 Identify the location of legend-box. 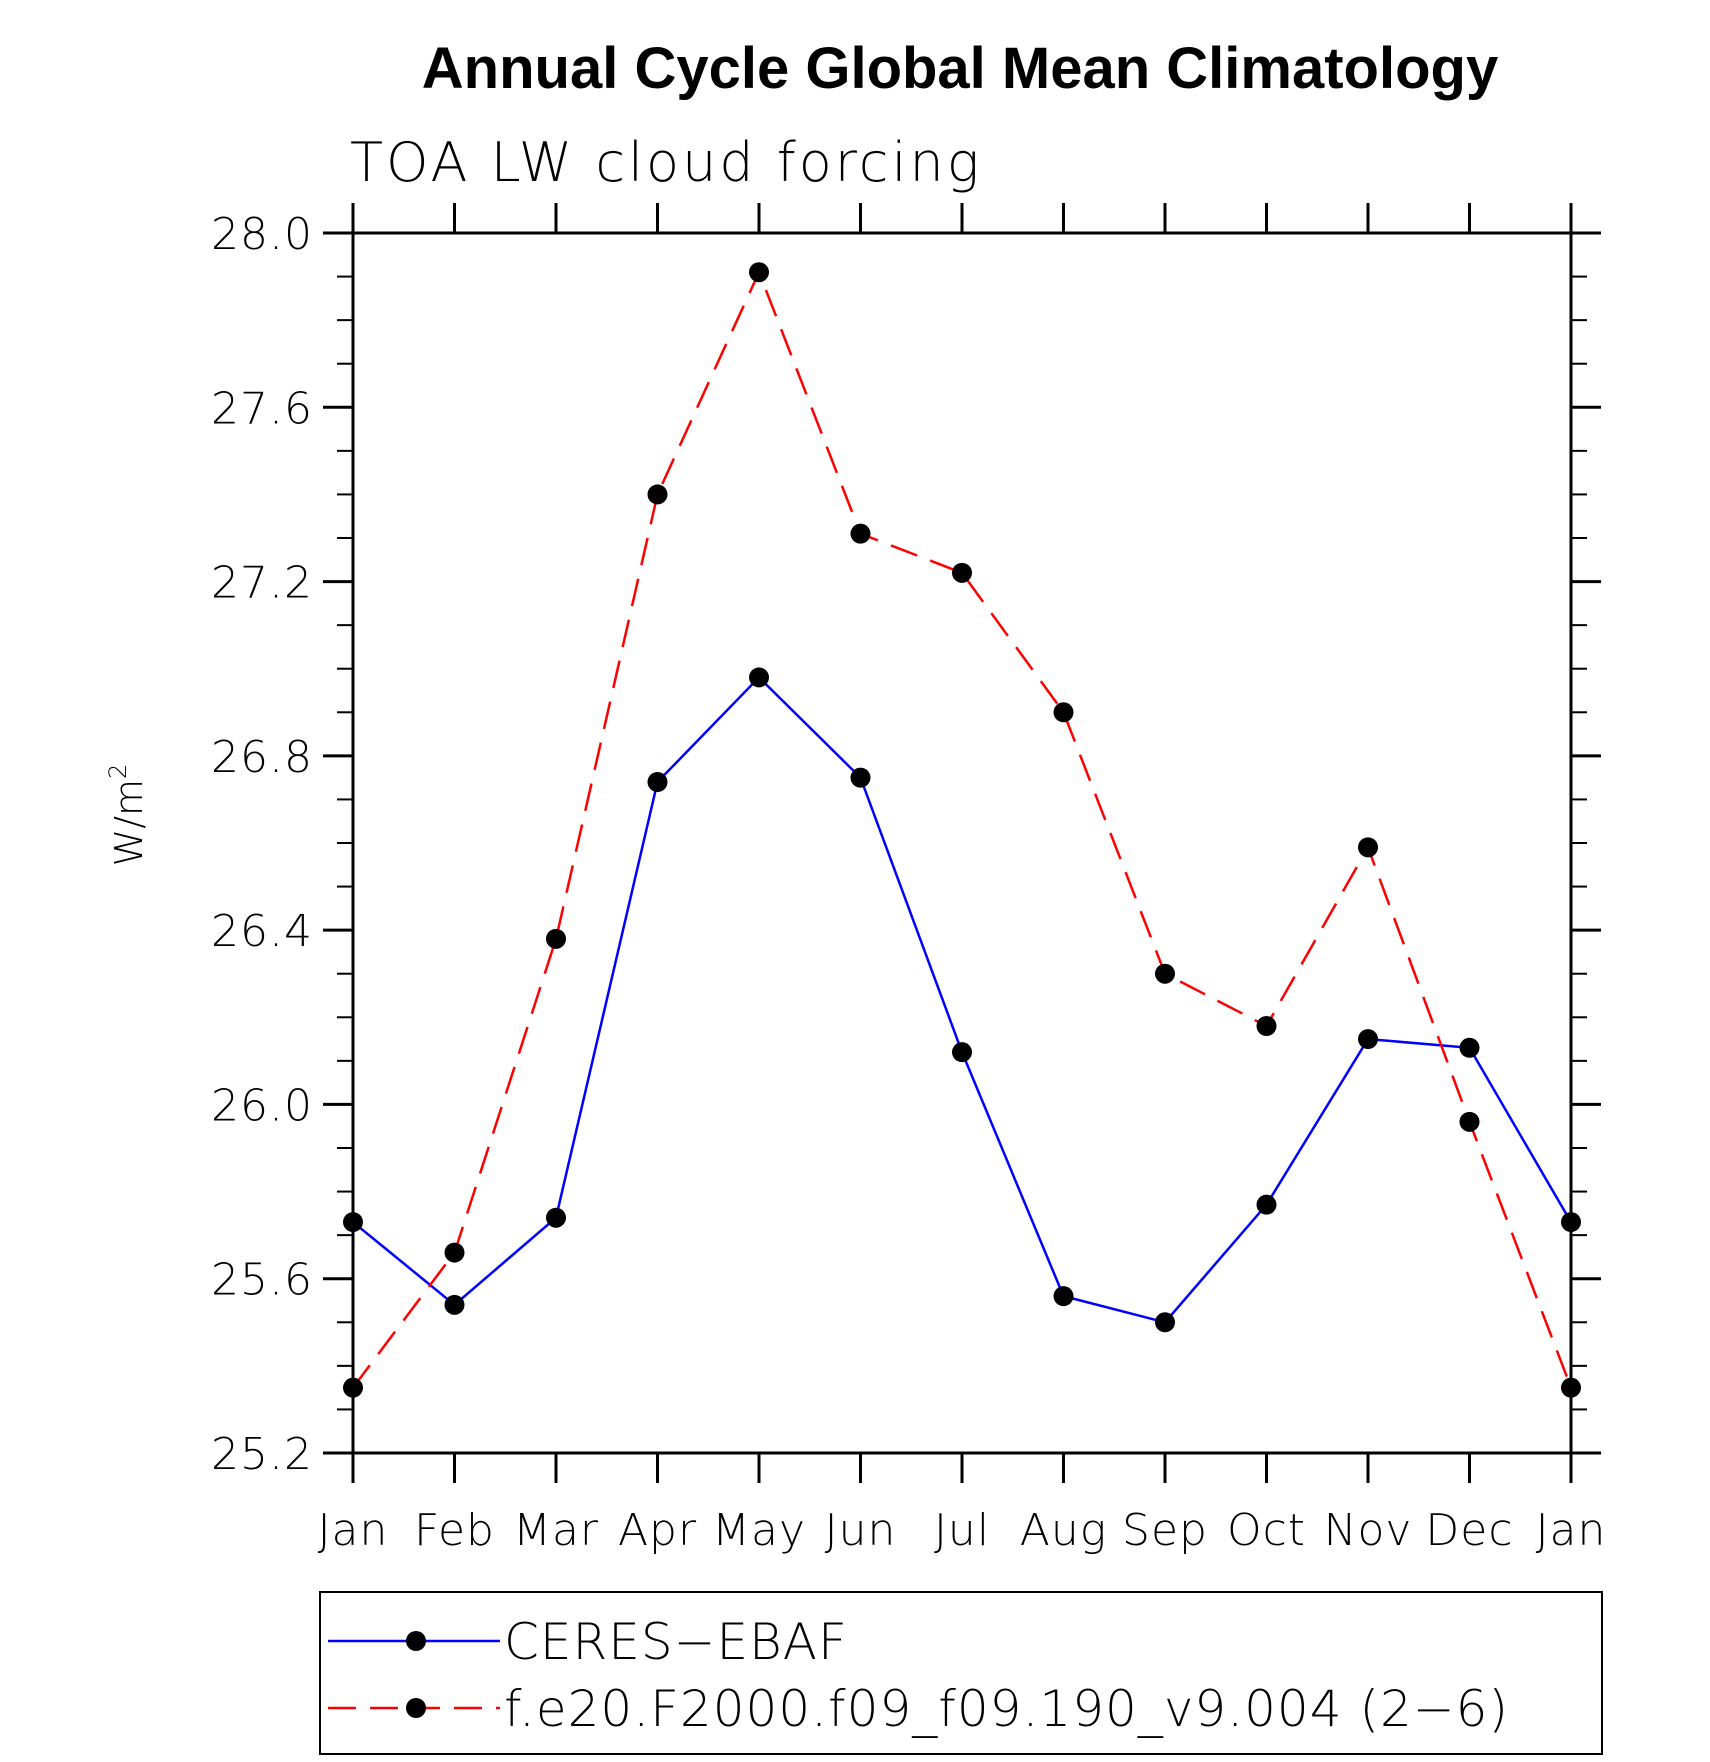
(961, 1673).